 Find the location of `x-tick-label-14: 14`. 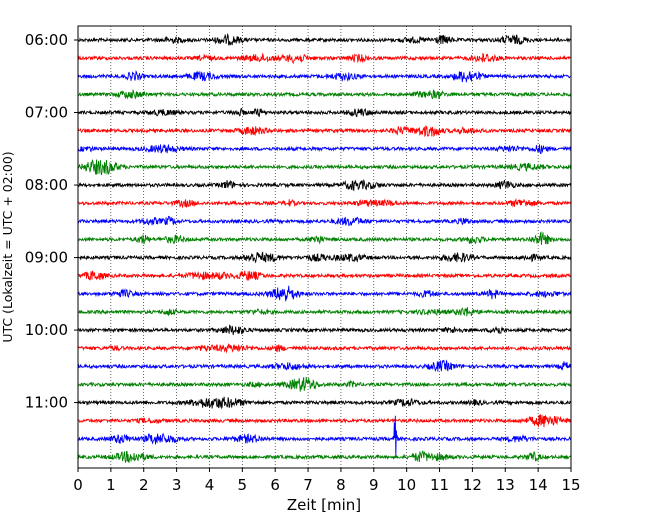

x-tick-label-14: 14 is located at coordinates (538, 485).